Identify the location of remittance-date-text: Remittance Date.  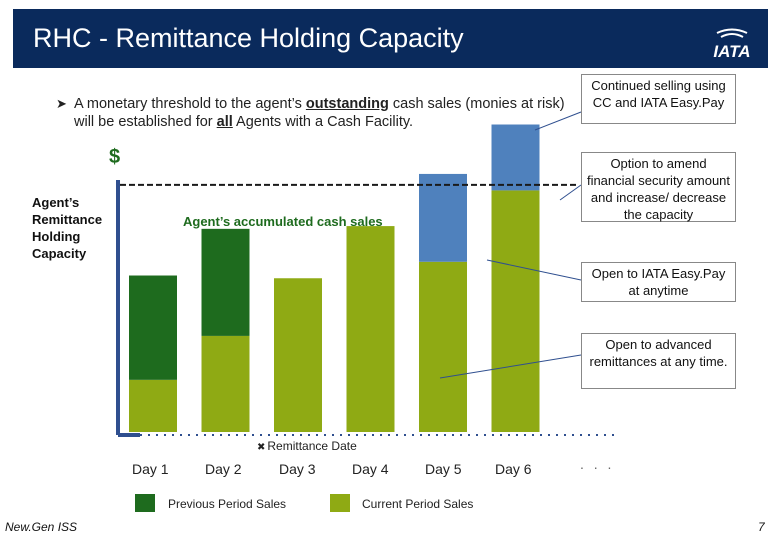
(312, 446).